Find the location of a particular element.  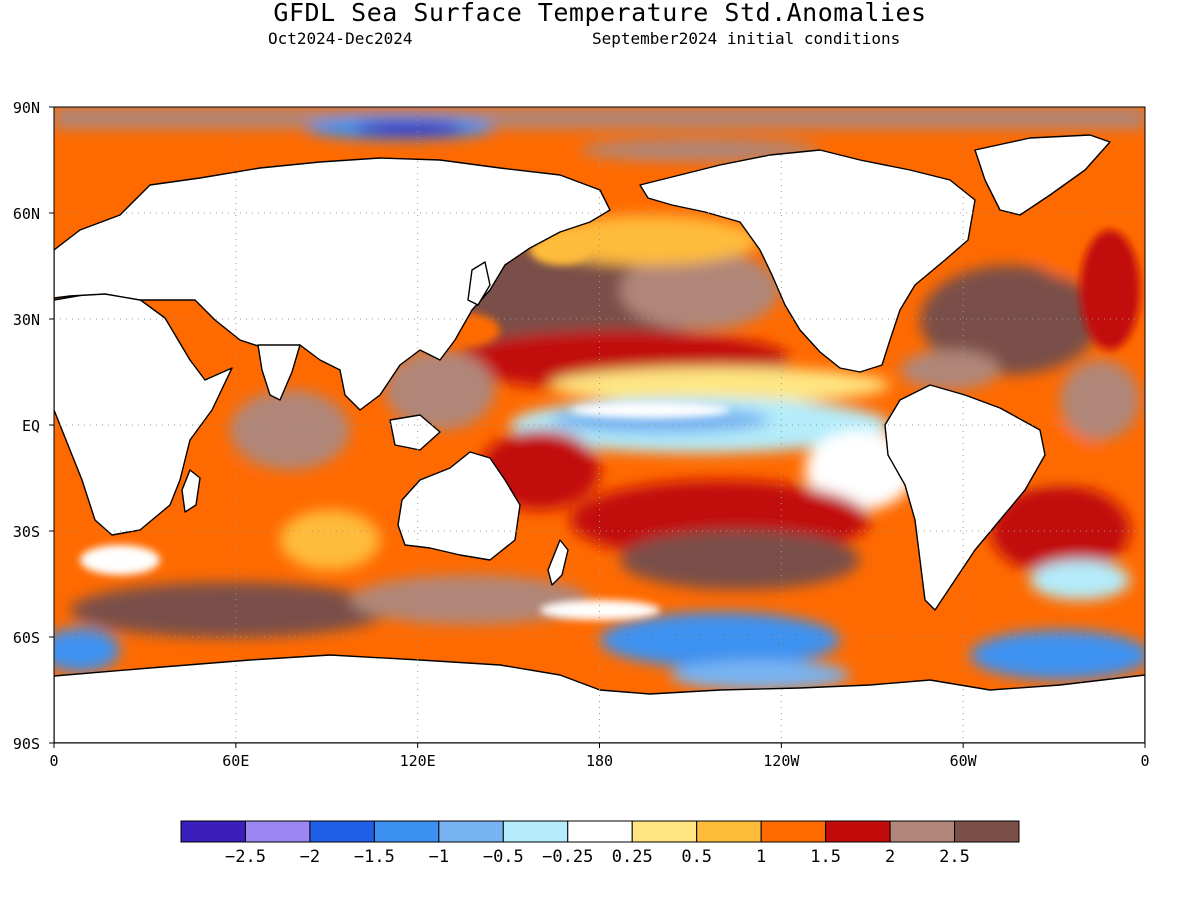

land-new-zealand is located at coordinates (558, 562).